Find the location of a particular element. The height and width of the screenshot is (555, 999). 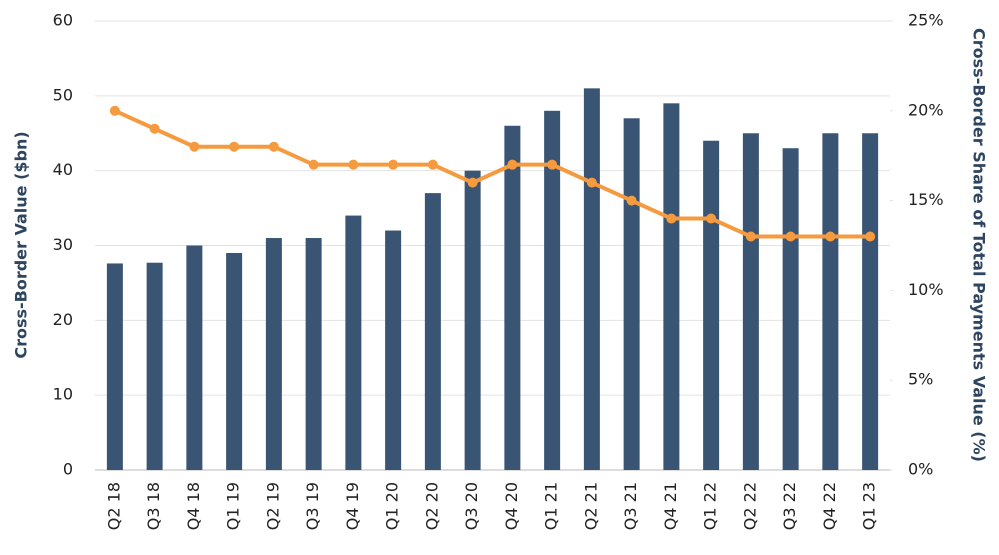

x-tick-label: Q4 18 is located at coordinates (193, 506).